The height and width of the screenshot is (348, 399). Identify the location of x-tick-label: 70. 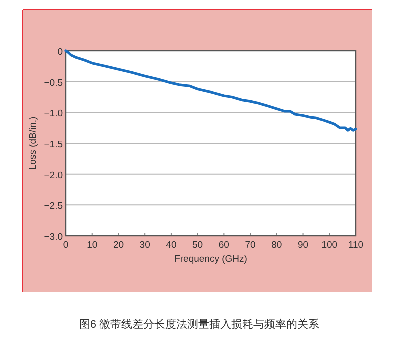
(250, 245).